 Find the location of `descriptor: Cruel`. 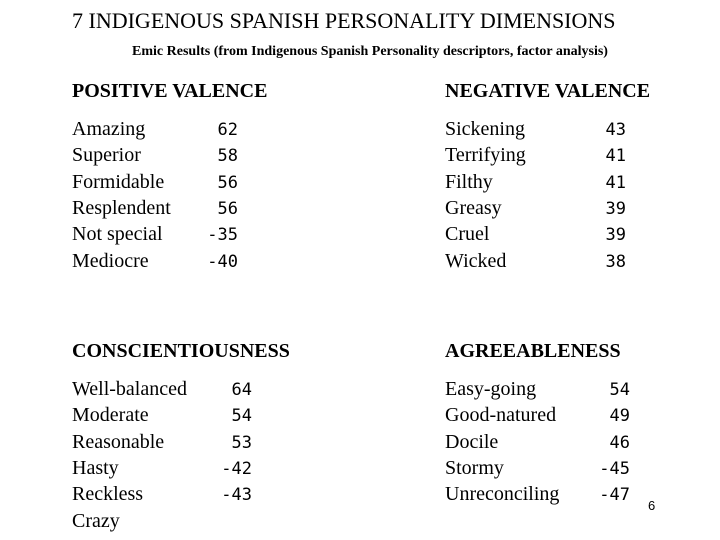

descriptor: Cruel is located at coordinates (467, 234).